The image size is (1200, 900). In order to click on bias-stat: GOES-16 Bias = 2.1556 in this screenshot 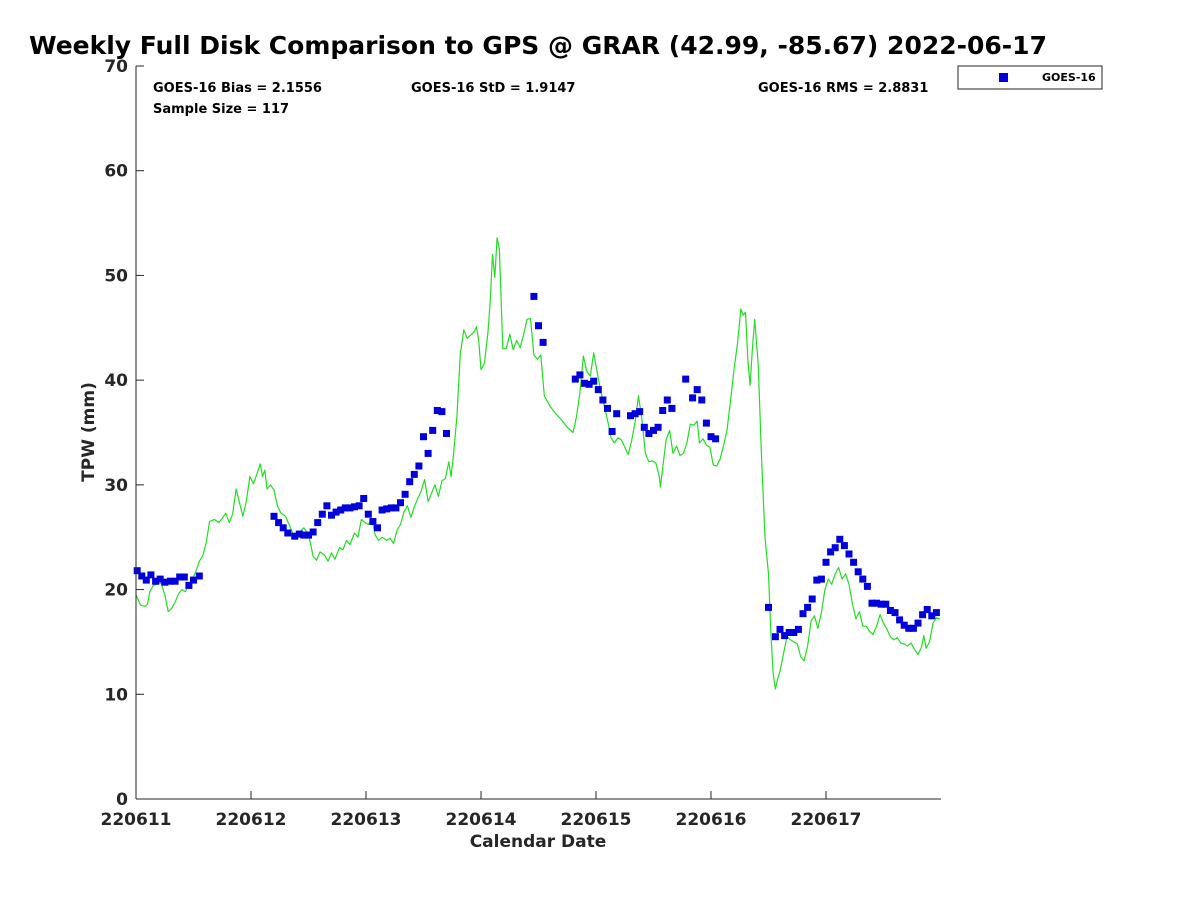, I will do `click(237, 88)`.